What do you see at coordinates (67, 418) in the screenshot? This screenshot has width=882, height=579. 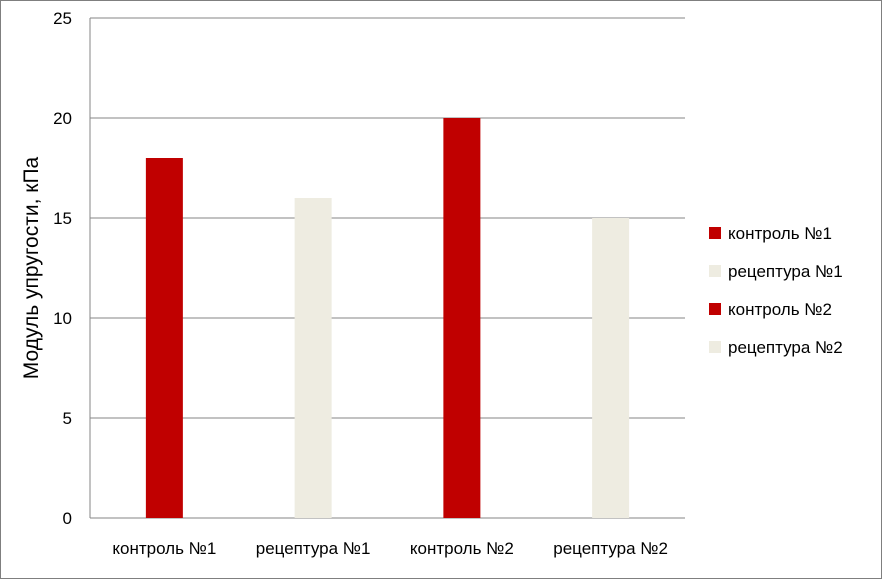 I see `y-tick-label: 5` at bounding box center [67, 418].